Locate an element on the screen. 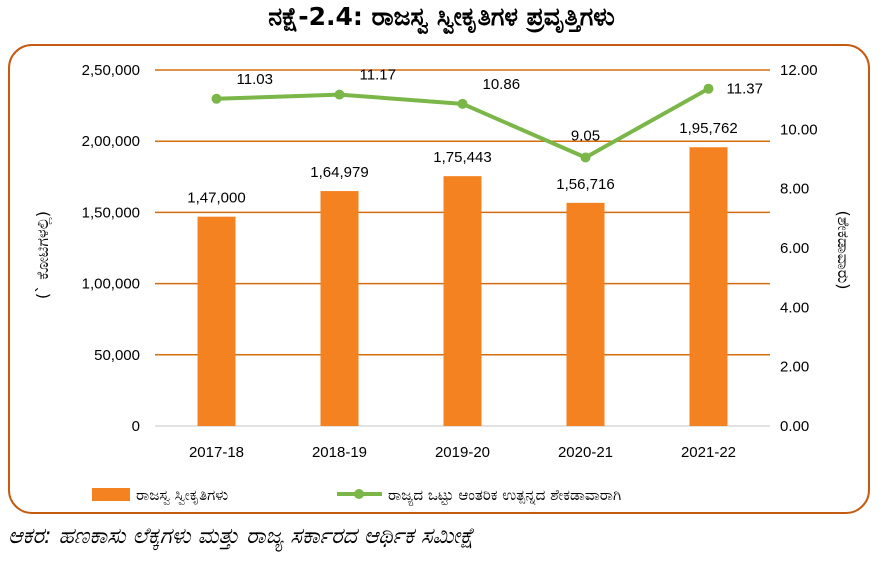 The width and height of the screenshot is (883, 561). y-tick-label: 1,50,000 is located at coordinates (111, 212).